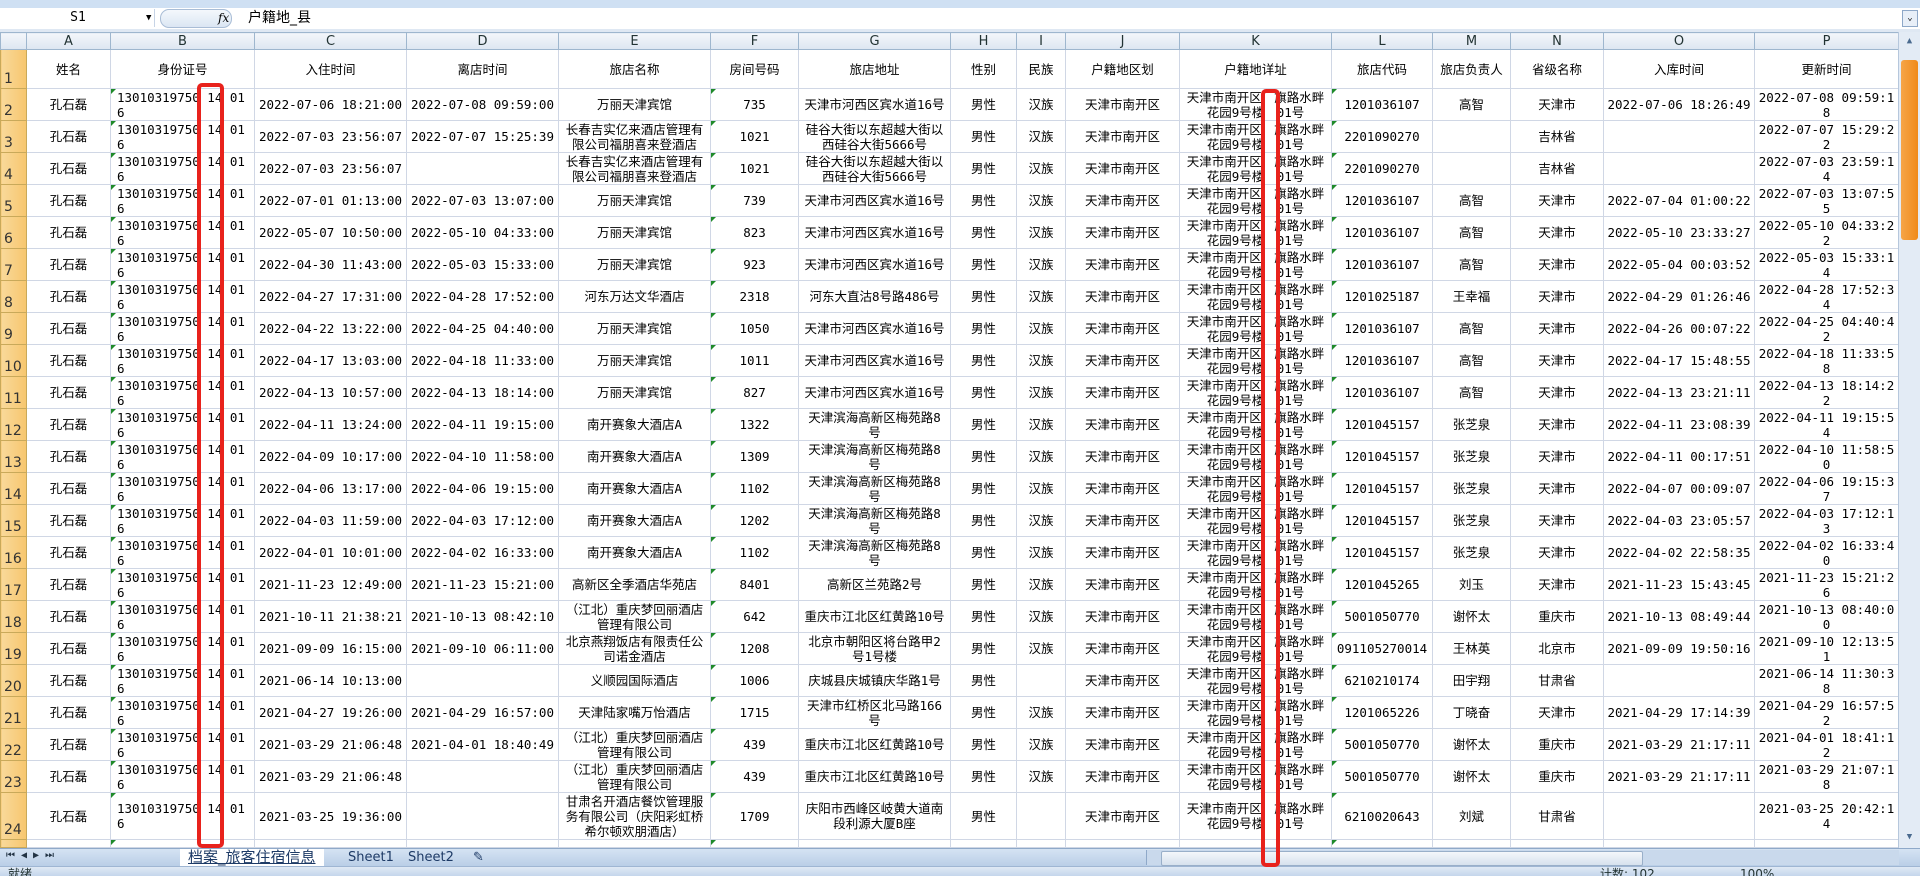  I want to click on sheet-tab-archive: 档案_旅客住宿信息, so click(252, 857).